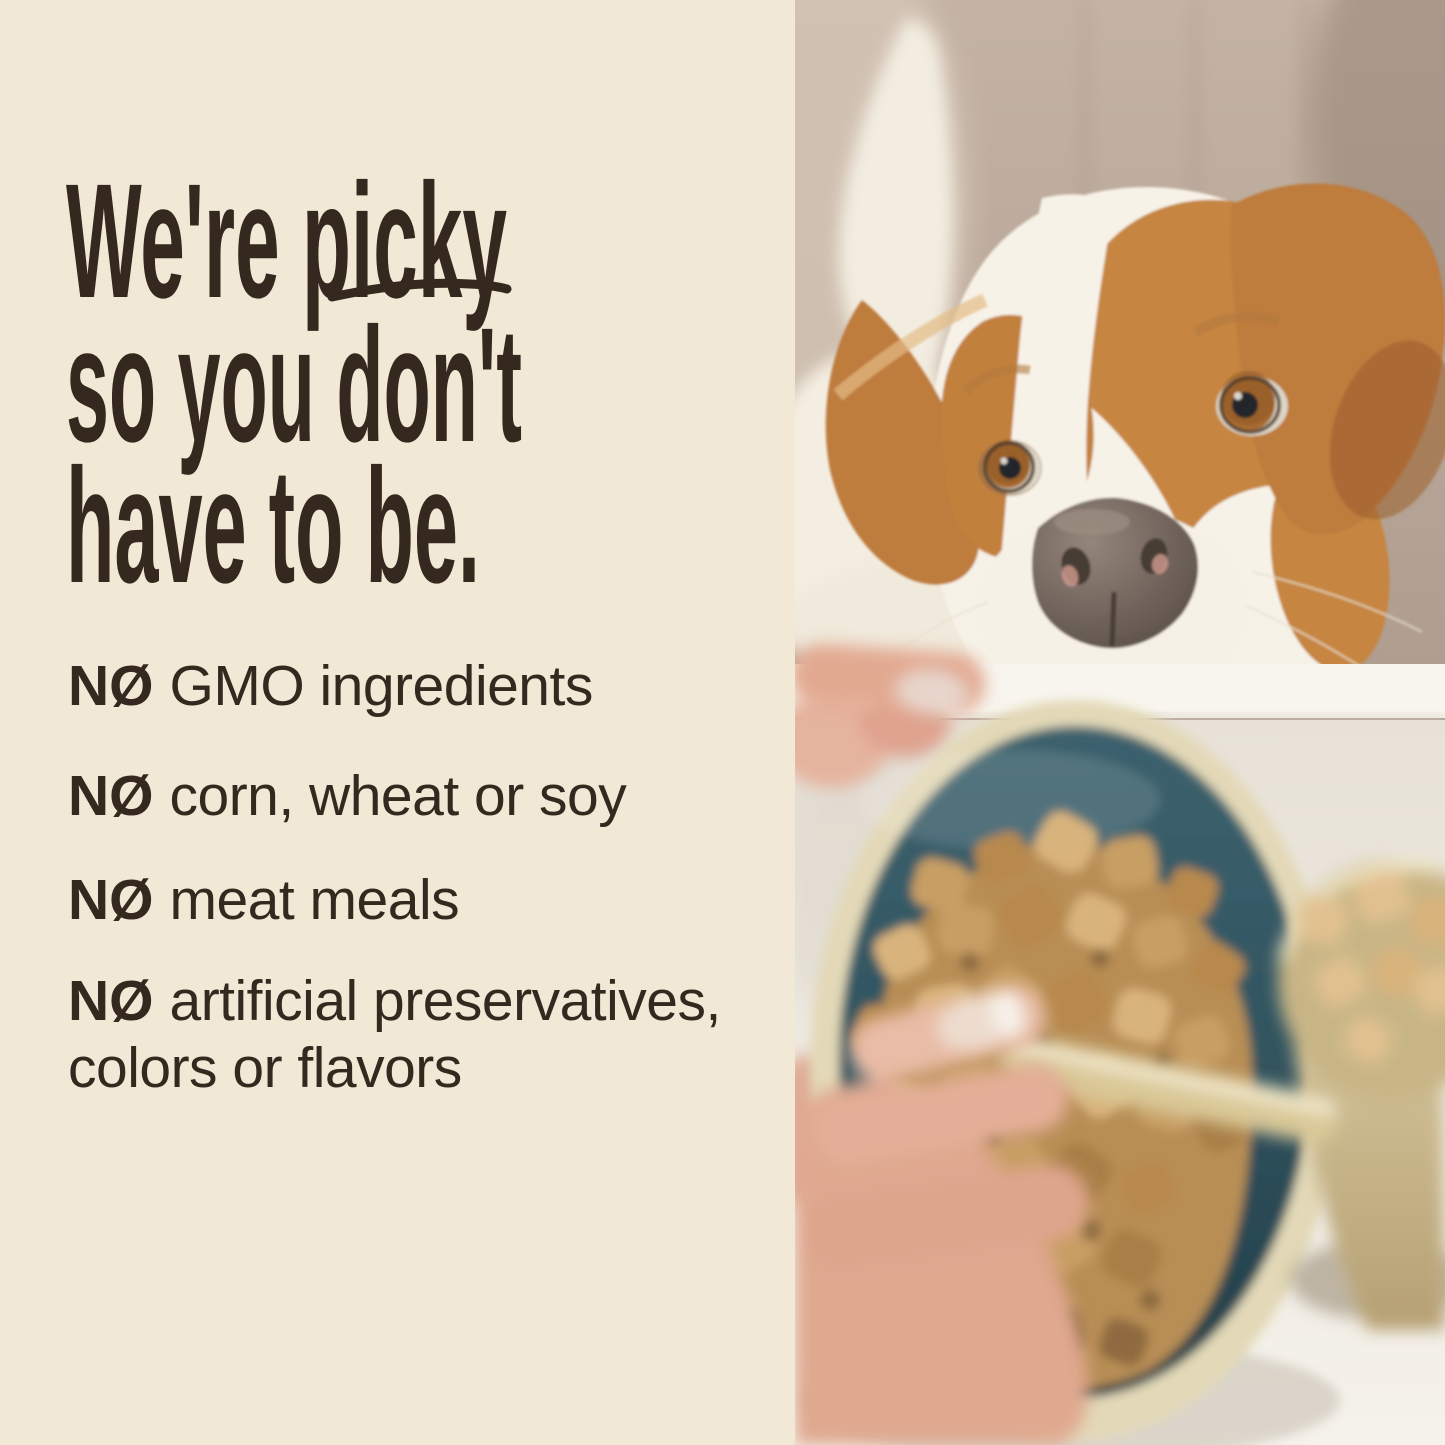  I want to click on checklist-item: NØ GMO ingredients, so click(408, 686).